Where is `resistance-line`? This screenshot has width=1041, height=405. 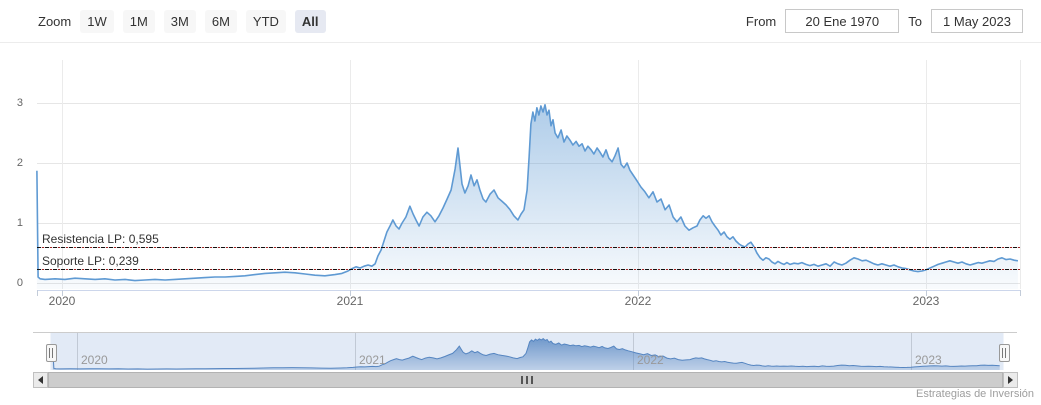
resistance-line is located at coordinates (528, 247).